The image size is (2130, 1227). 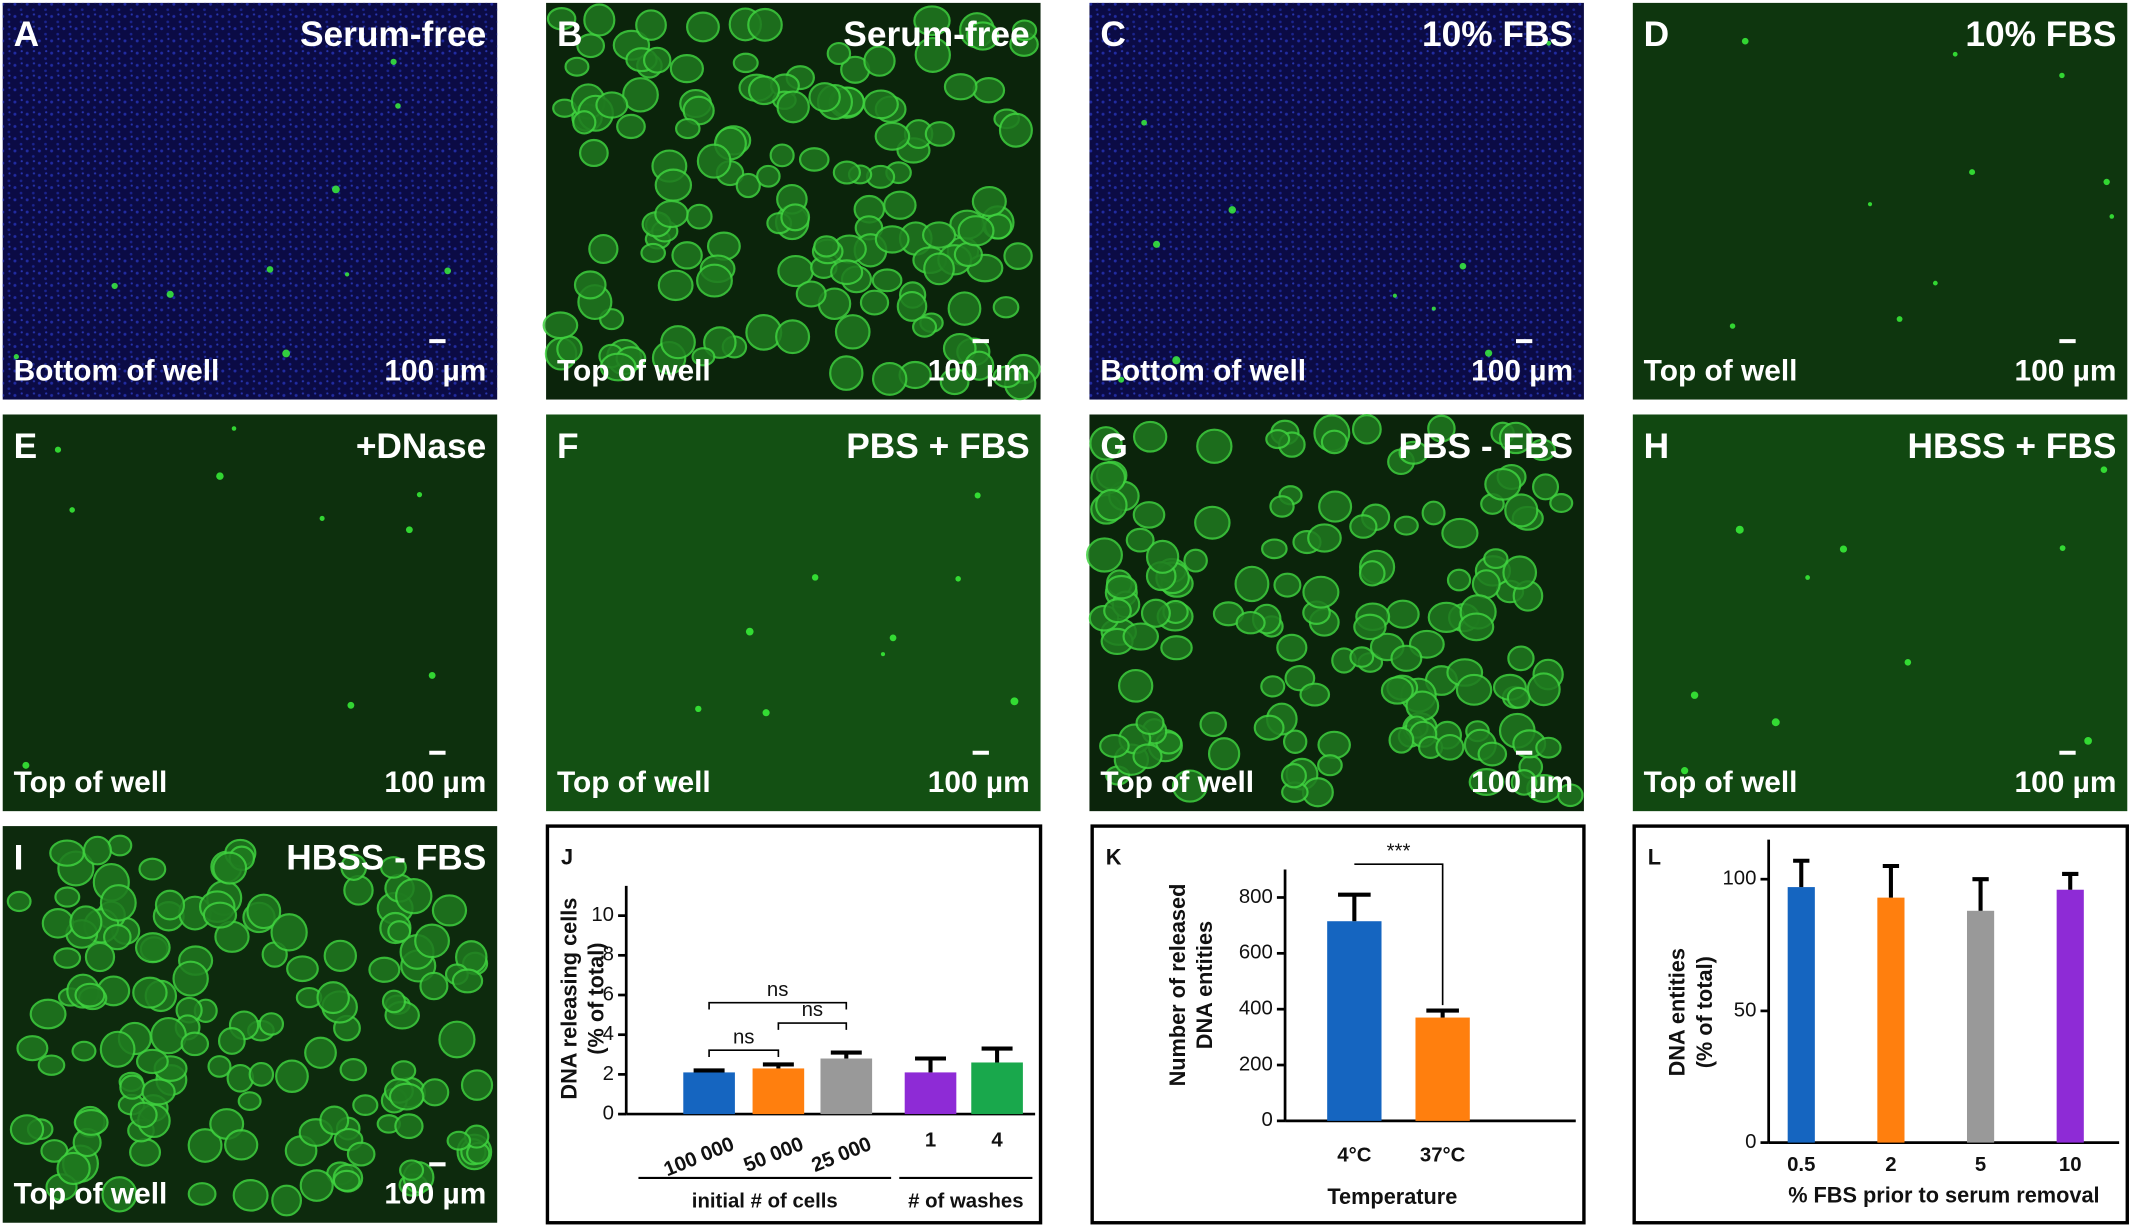 What do you see at coordinates (1890, 1165) in the screenshot?
I see `x-tick-label: 2` at bounding box center [1890, 1165].